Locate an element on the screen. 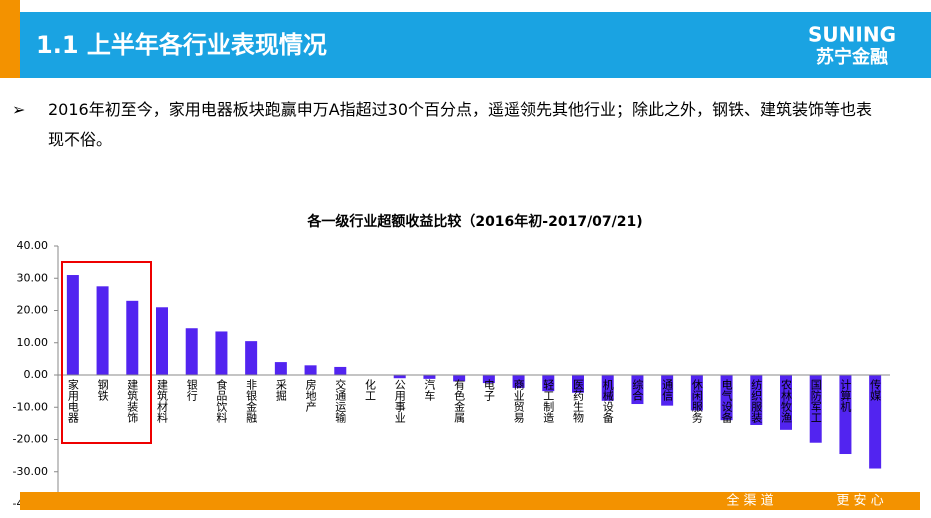  x-tick-label: 传媒 is located at coordinates (875, 390).